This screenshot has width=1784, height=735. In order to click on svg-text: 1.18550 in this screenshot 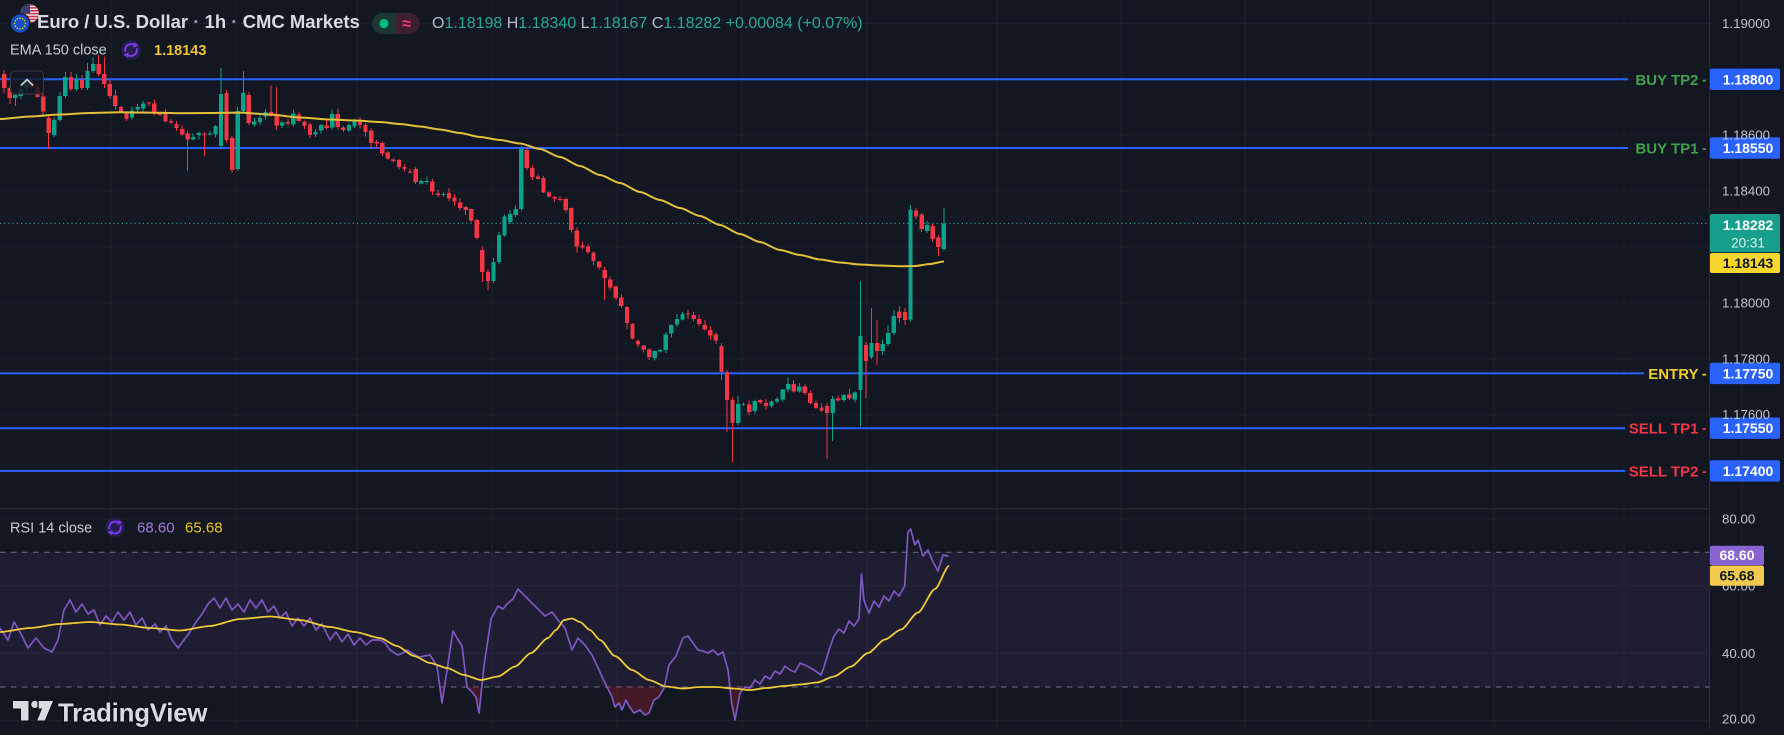, I will do `click(1748, 148)`.